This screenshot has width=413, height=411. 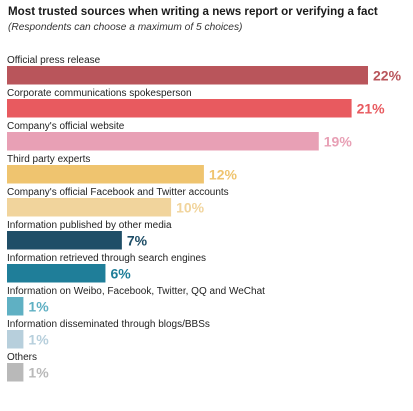 I want to click on category-label: Others, so click(x=22, y=357).